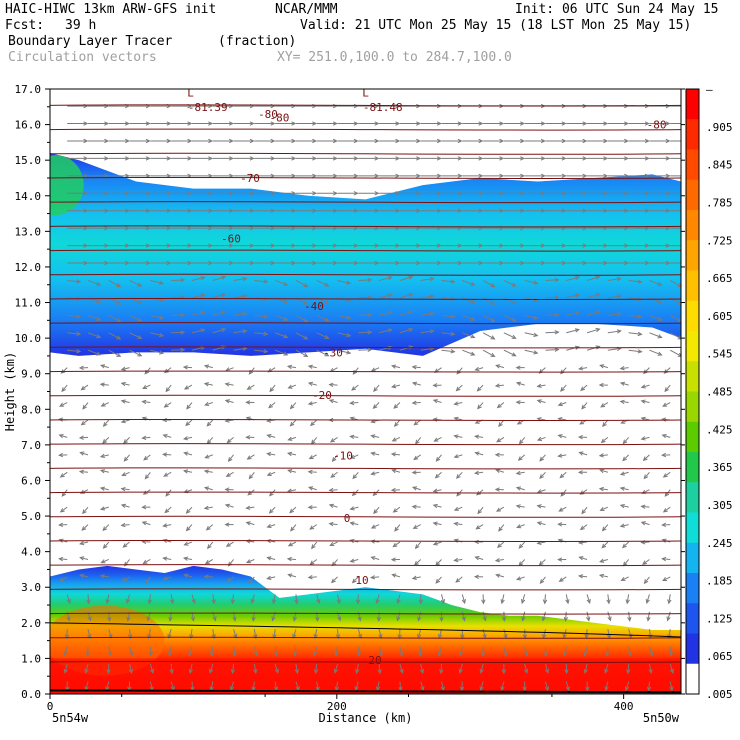 Image resolution: width=740 pixels, height=740 pixels. Describe the element at coordinates (322, 395) in the screenshot. I see `isotherm-label: -20` at that location.